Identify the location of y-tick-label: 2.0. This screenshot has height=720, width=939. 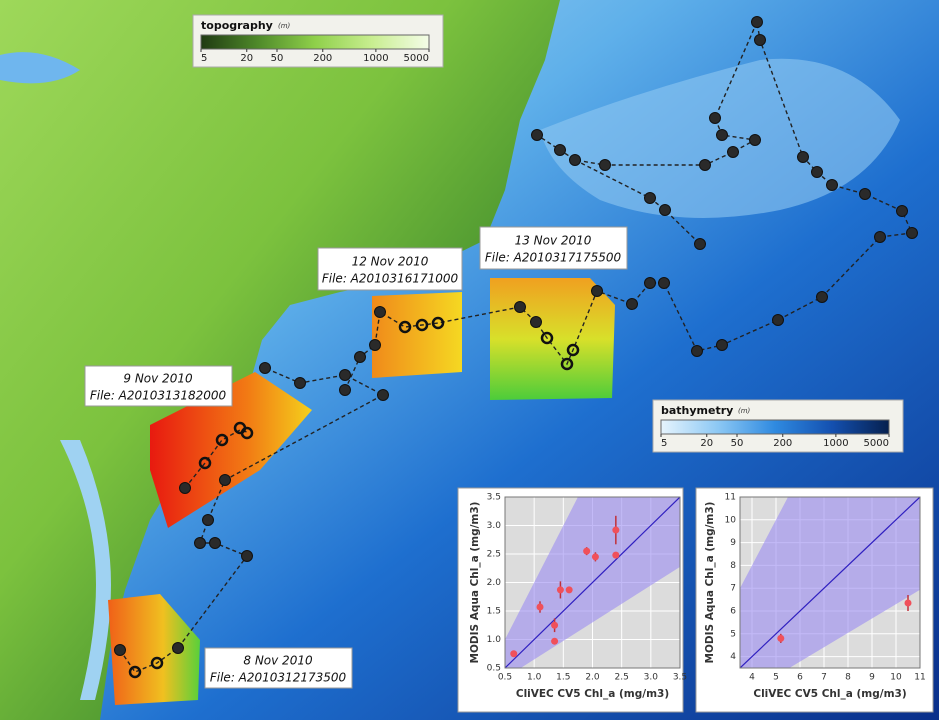
(494, 583).